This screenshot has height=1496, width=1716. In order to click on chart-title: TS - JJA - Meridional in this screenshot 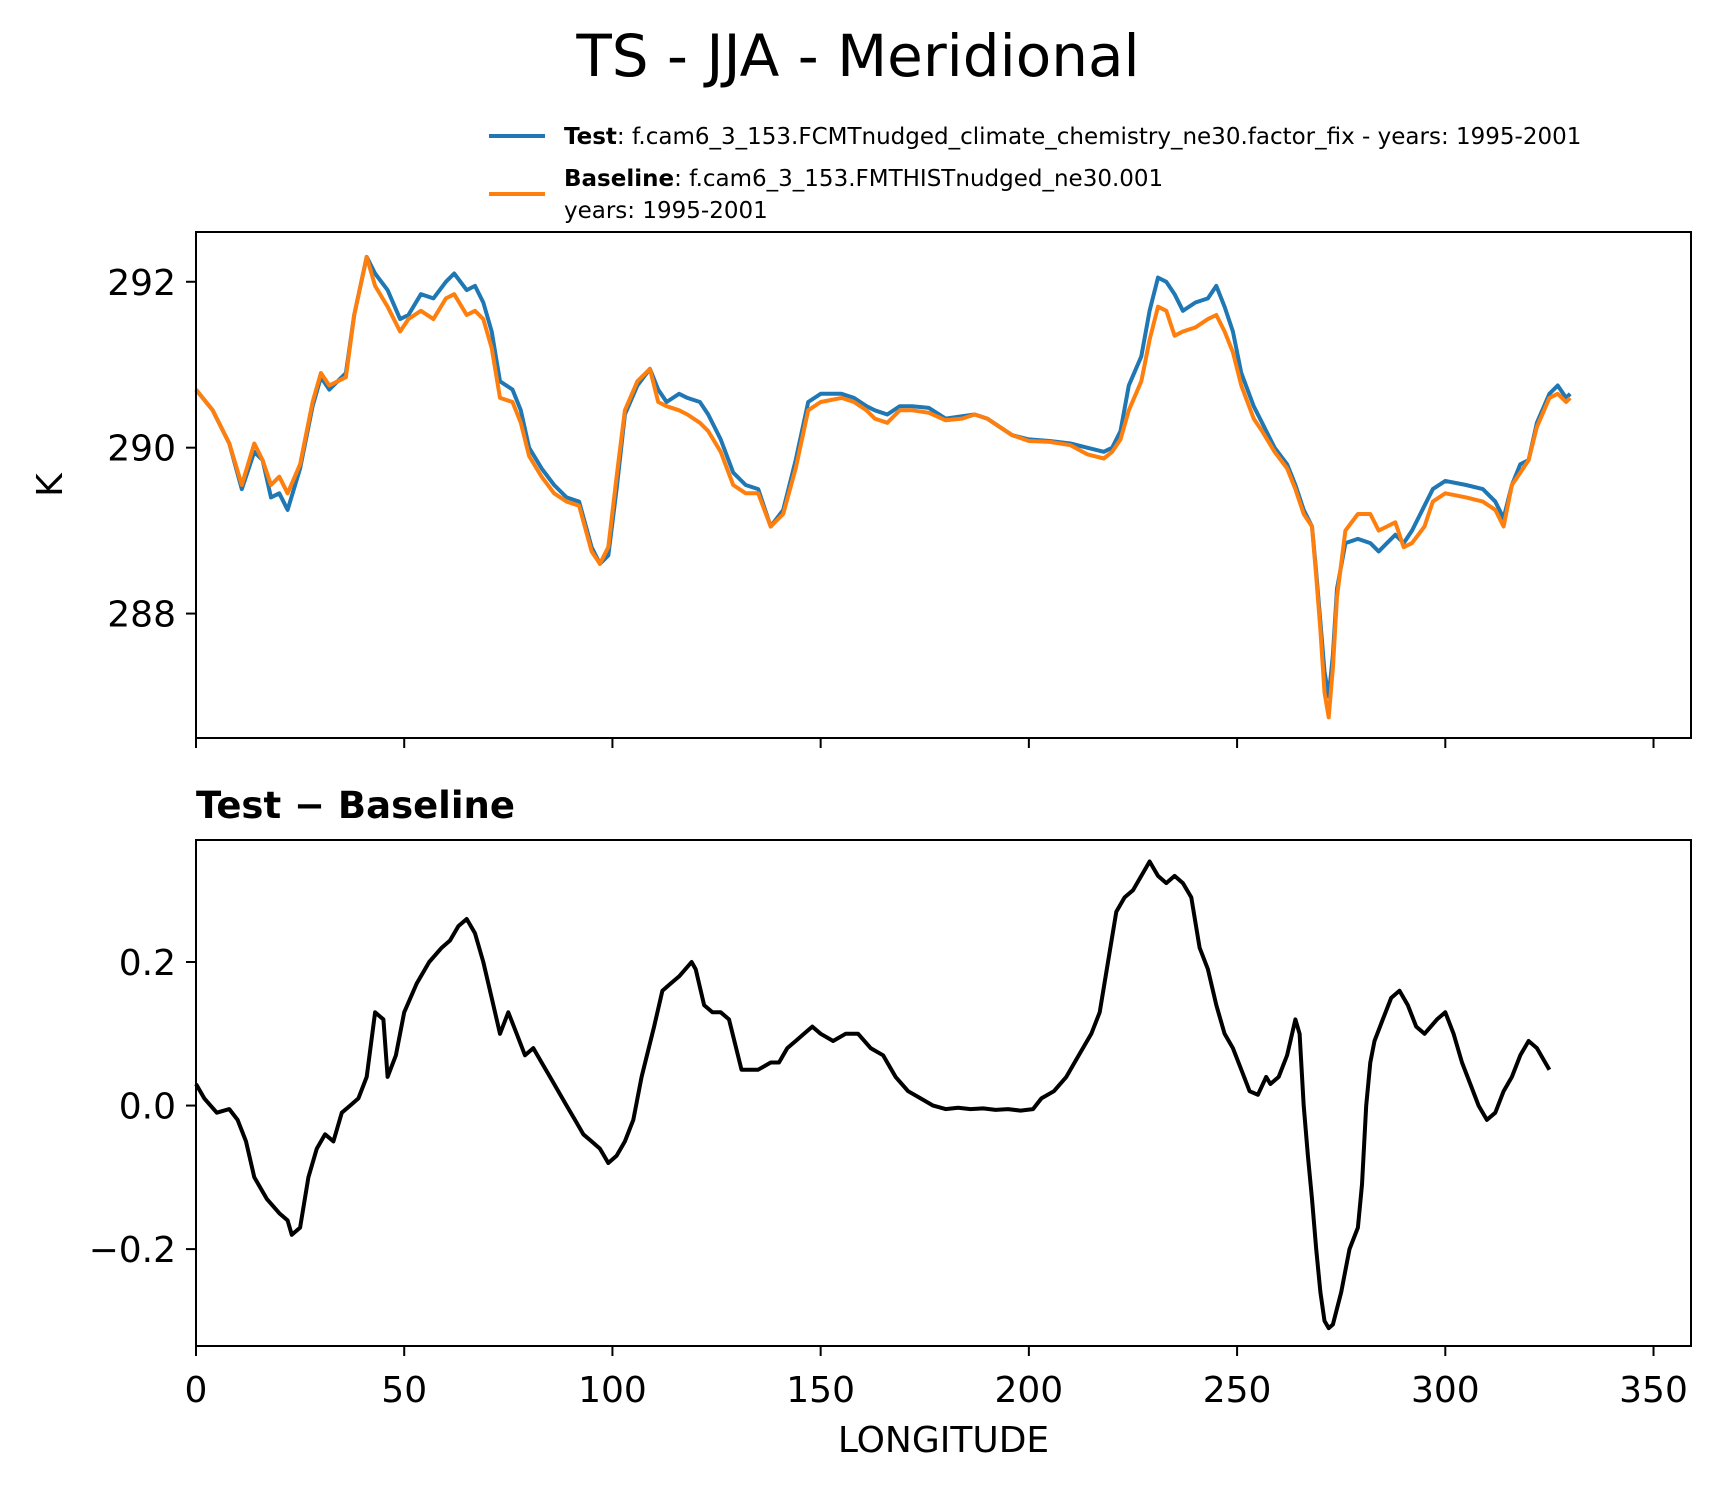, I will do `click(857, 56)`.